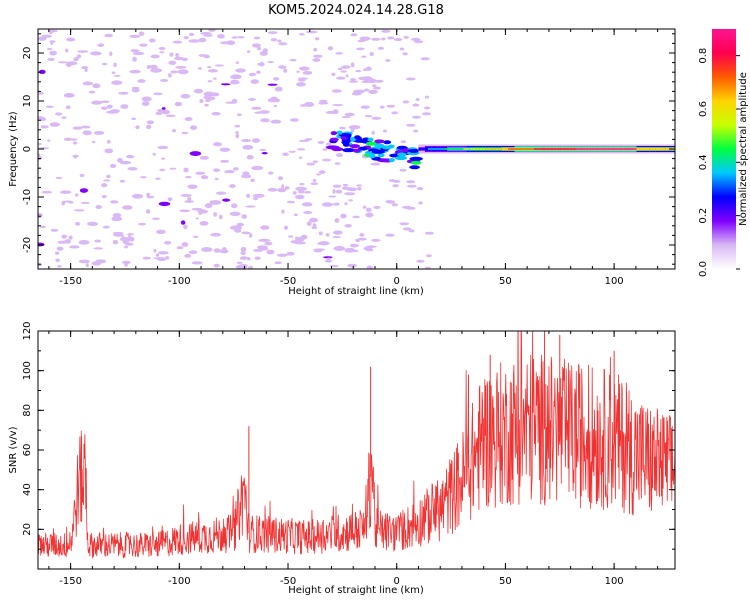 This screenshot has height=600, width=750. I want to click on snr-x-label: Height of straight line (km), so click(356, 590).